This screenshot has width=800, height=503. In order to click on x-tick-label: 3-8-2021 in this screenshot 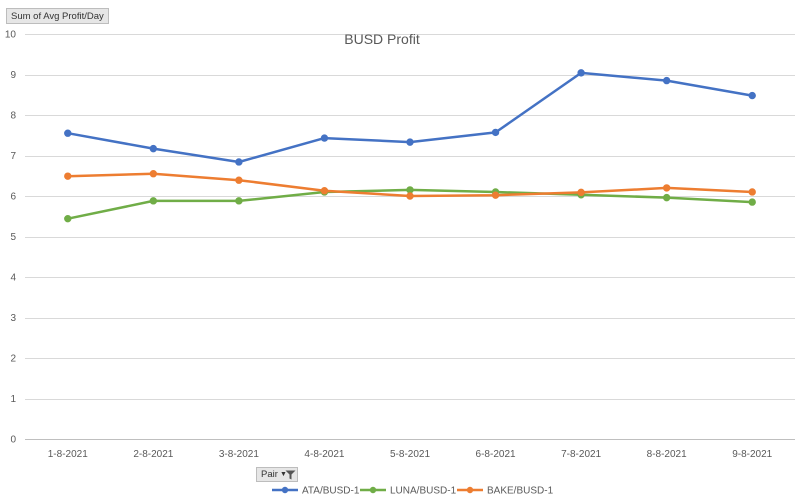, I will do `click(239, 454)`.